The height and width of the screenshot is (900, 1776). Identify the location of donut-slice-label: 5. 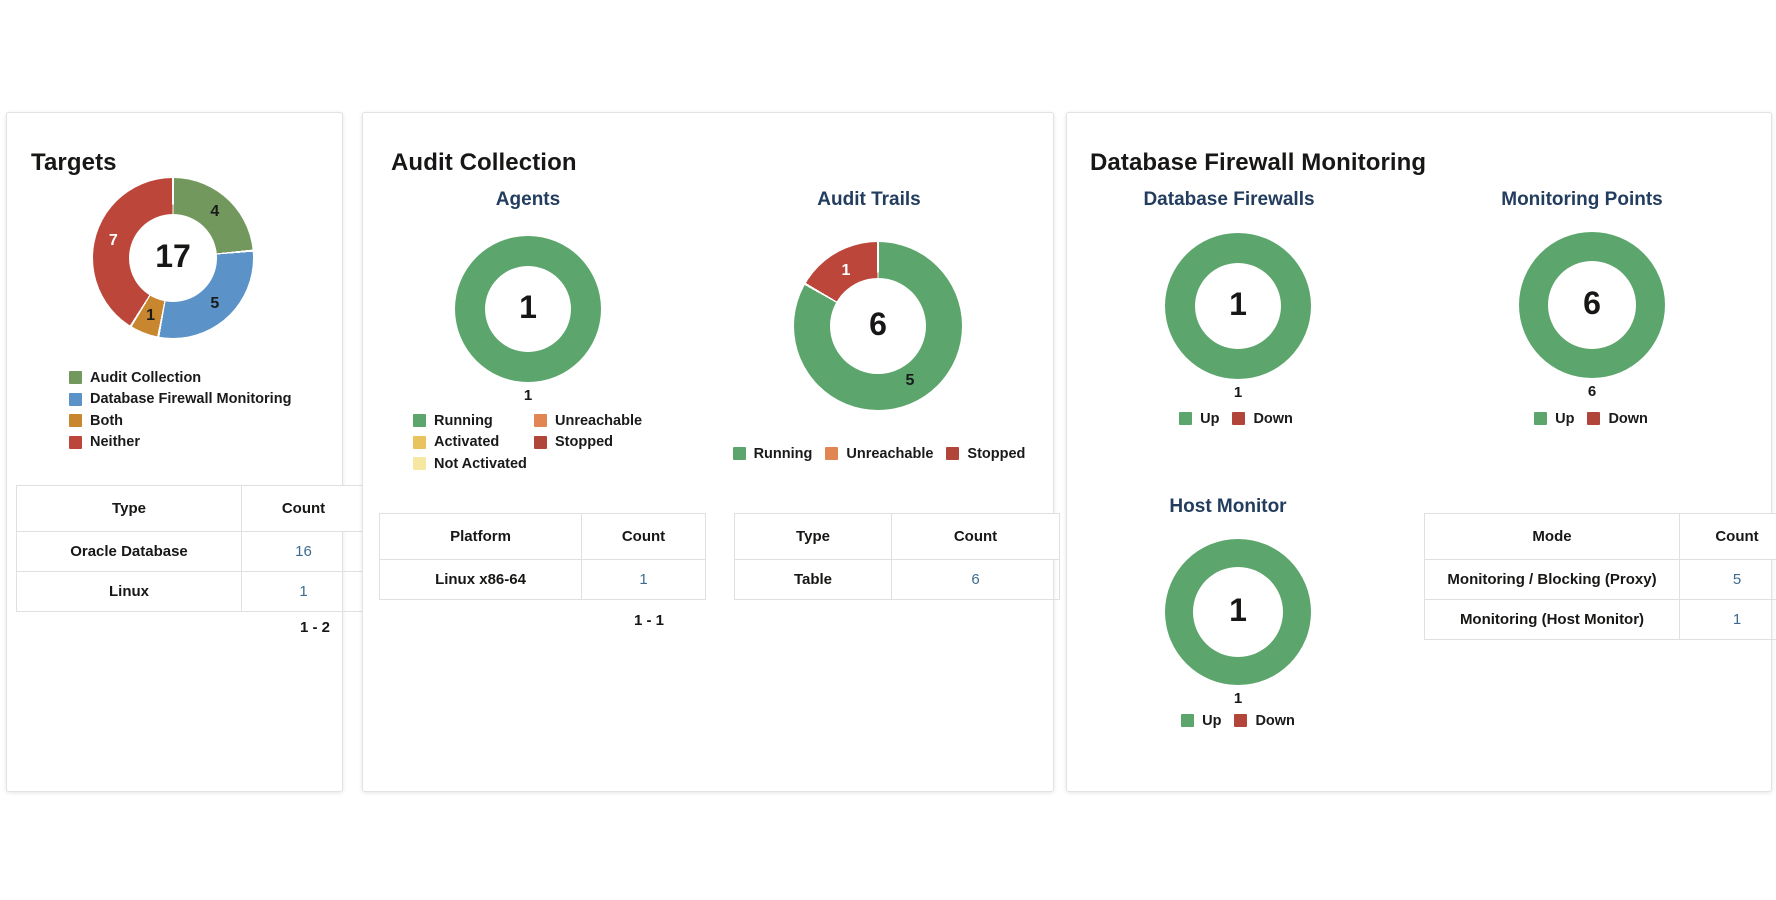
(910, 381).